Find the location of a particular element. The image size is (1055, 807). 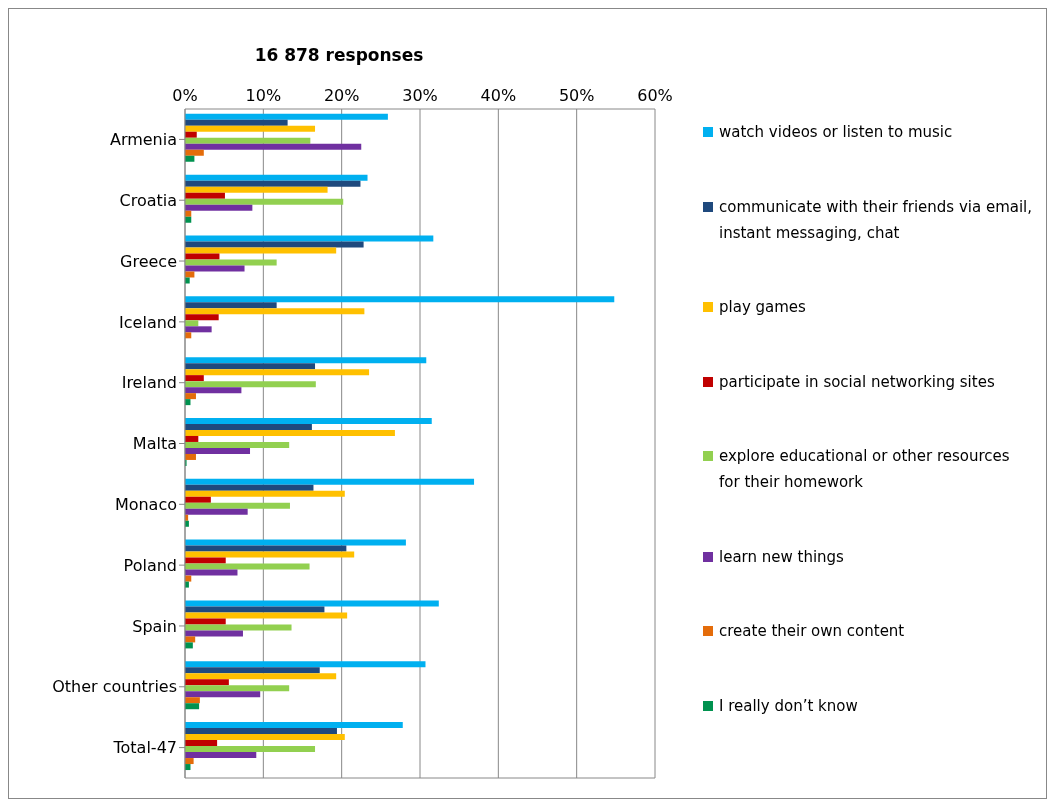

x-tick-label: 10% is located at coordinates (263, 95).